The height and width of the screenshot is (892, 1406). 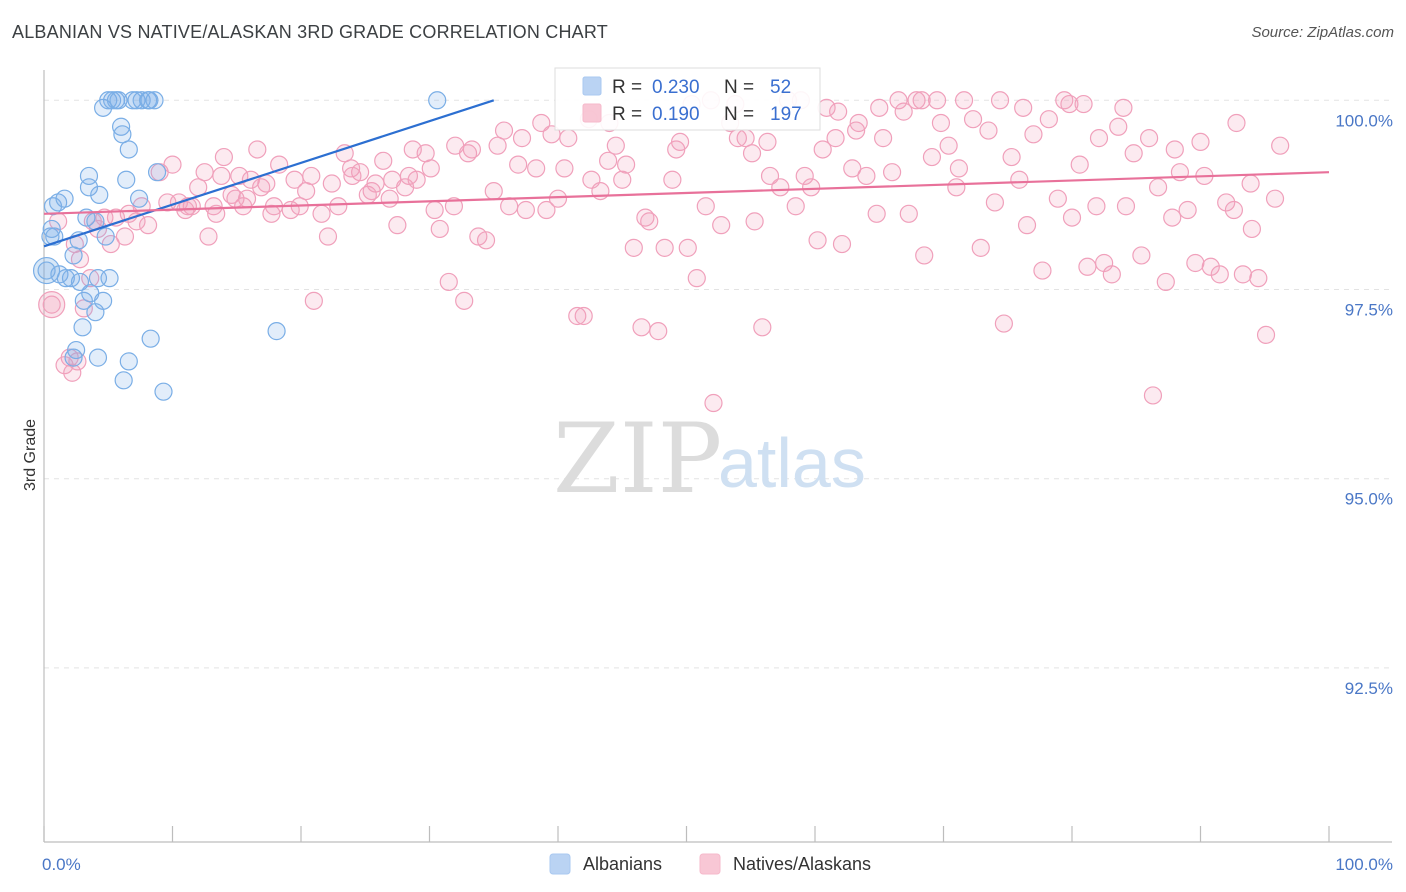 I want to click on y-axis-title: 3rd Grade, so click(x=30, y=455).